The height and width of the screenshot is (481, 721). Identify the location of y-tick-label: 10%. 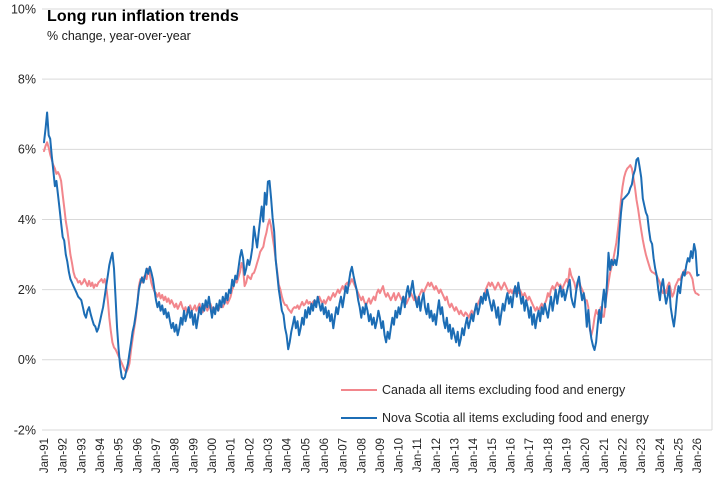
(23, 9).